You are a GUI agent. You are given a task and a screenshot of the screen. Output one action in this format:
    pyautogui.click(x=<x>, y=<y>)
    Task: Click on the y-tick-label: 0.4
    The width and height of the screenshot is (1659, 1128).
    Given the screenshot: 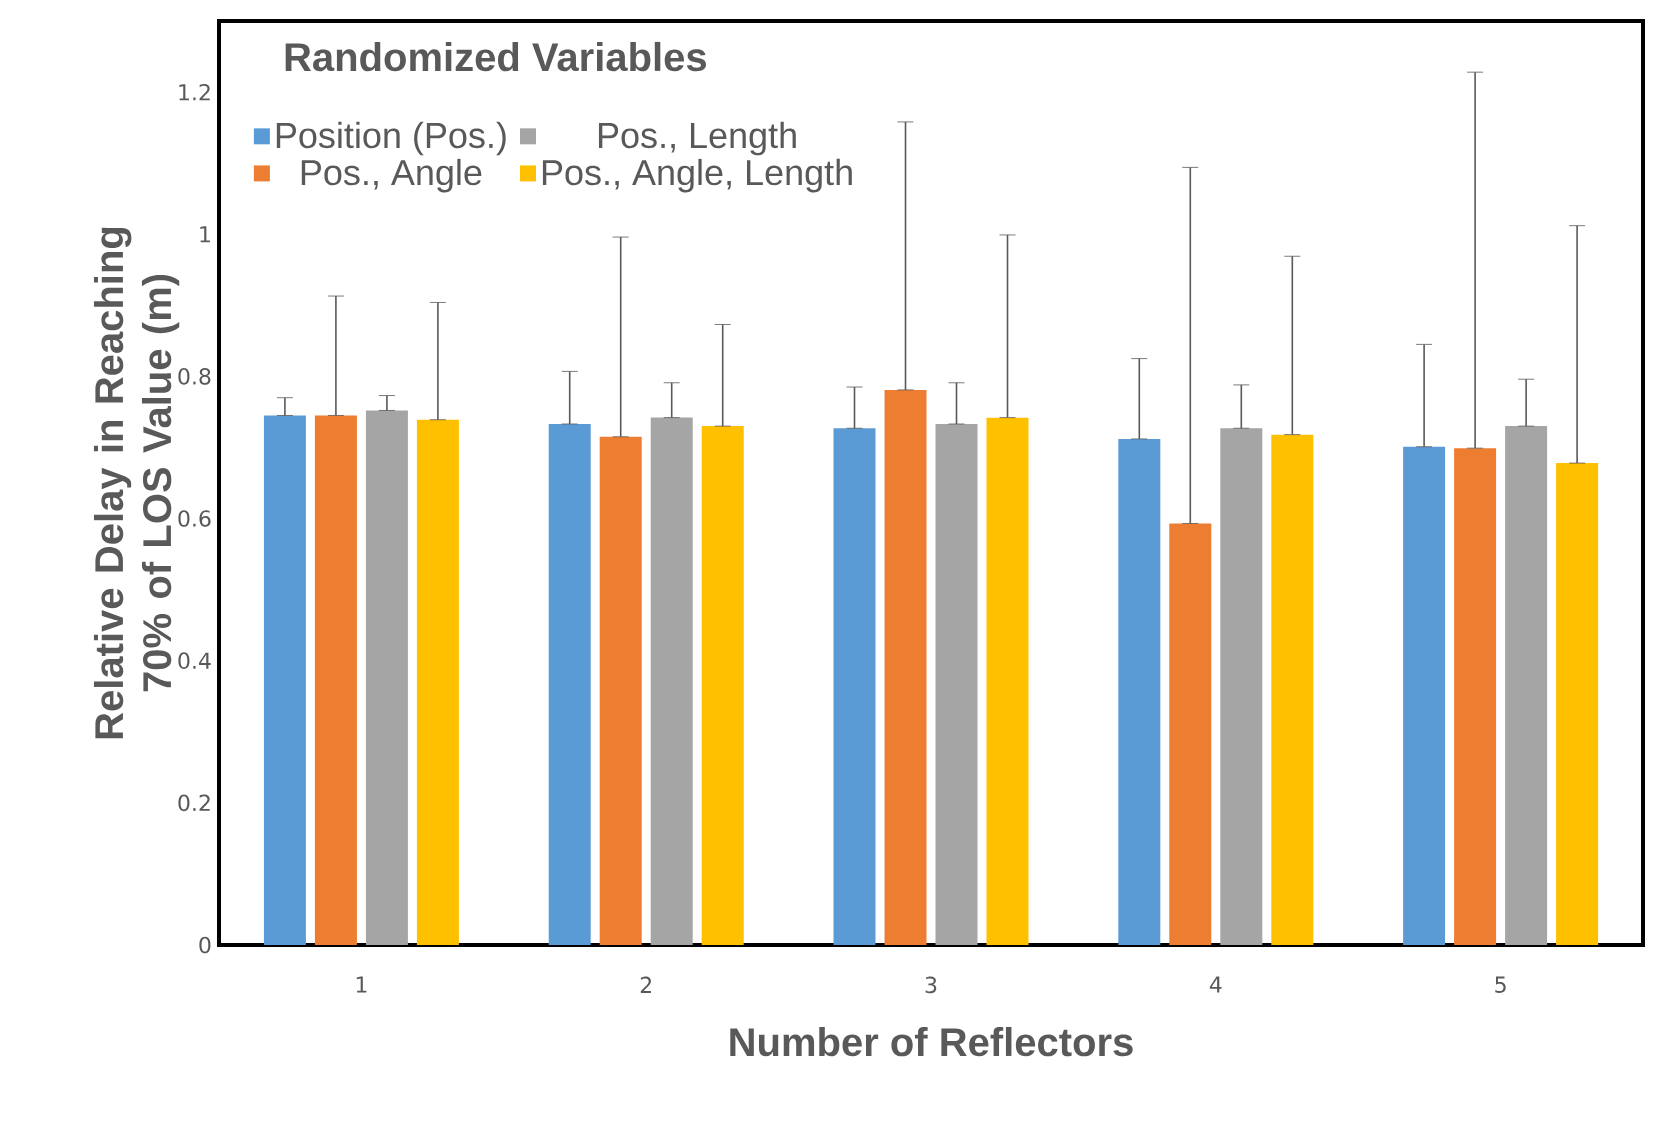 What is the action you would take?
    pyautogui.click(x=194, y=660)
    